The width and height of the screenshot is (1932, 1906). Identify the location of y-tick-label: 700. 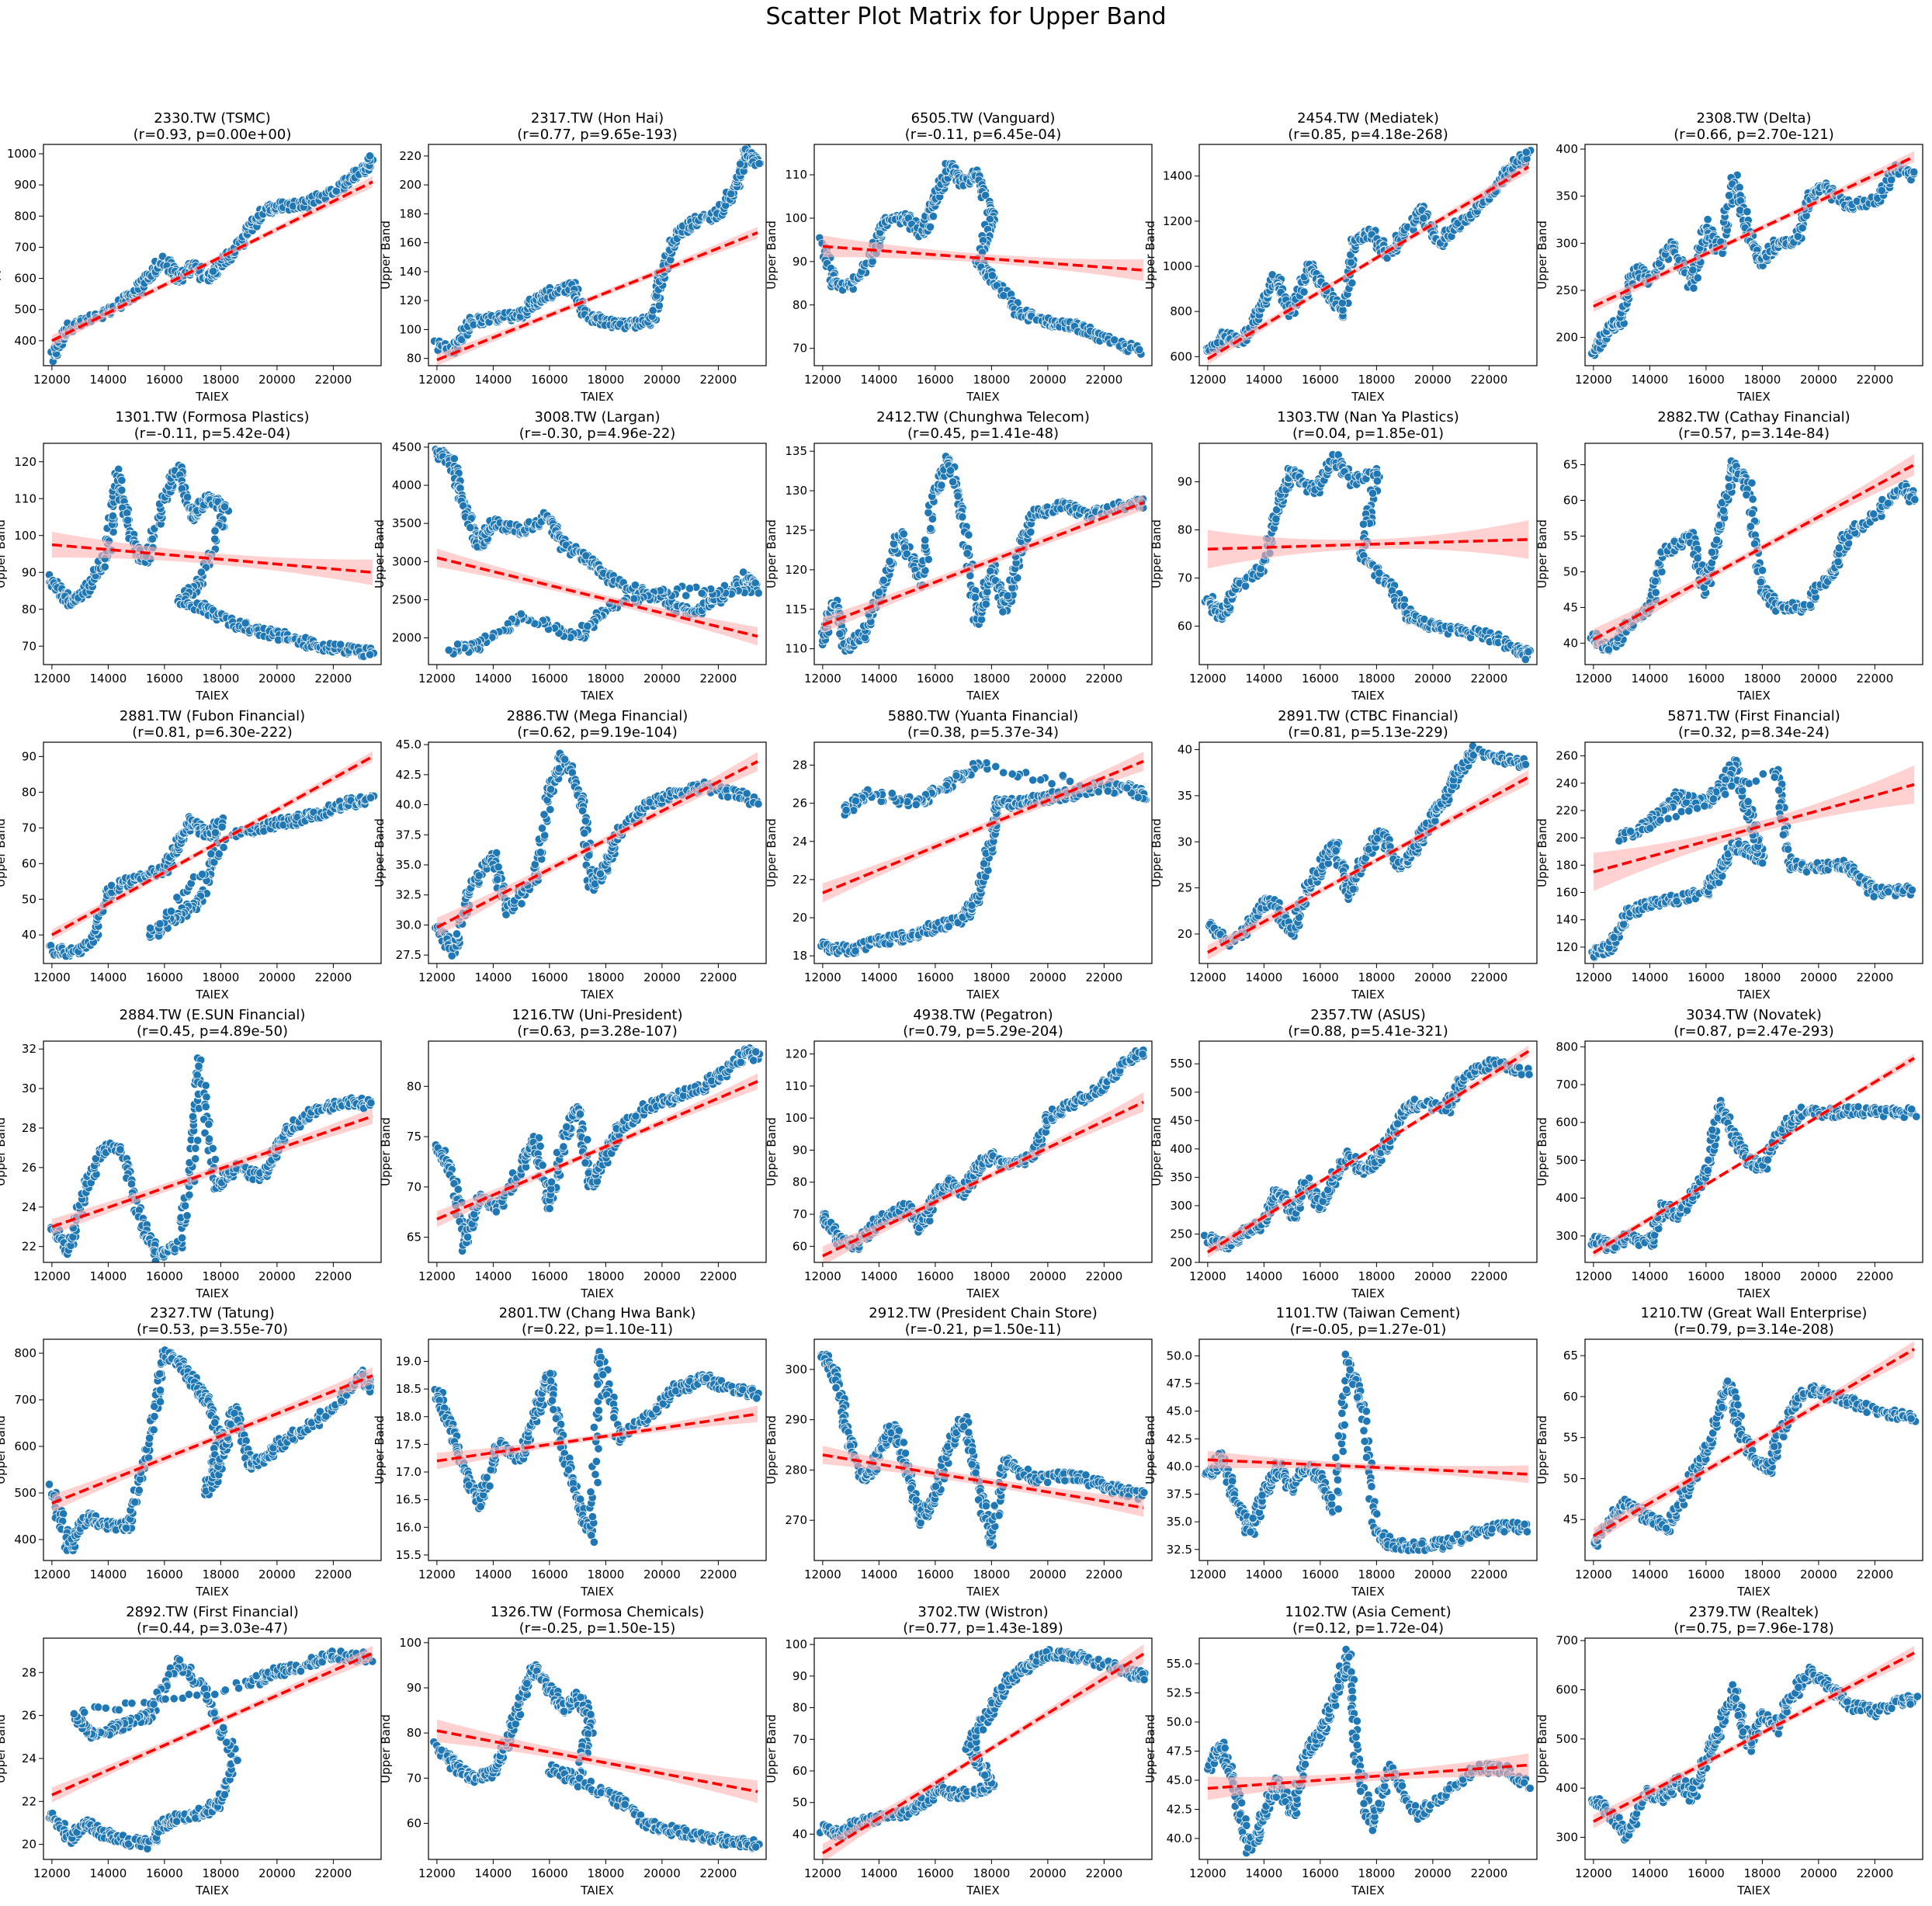
(25, 247).